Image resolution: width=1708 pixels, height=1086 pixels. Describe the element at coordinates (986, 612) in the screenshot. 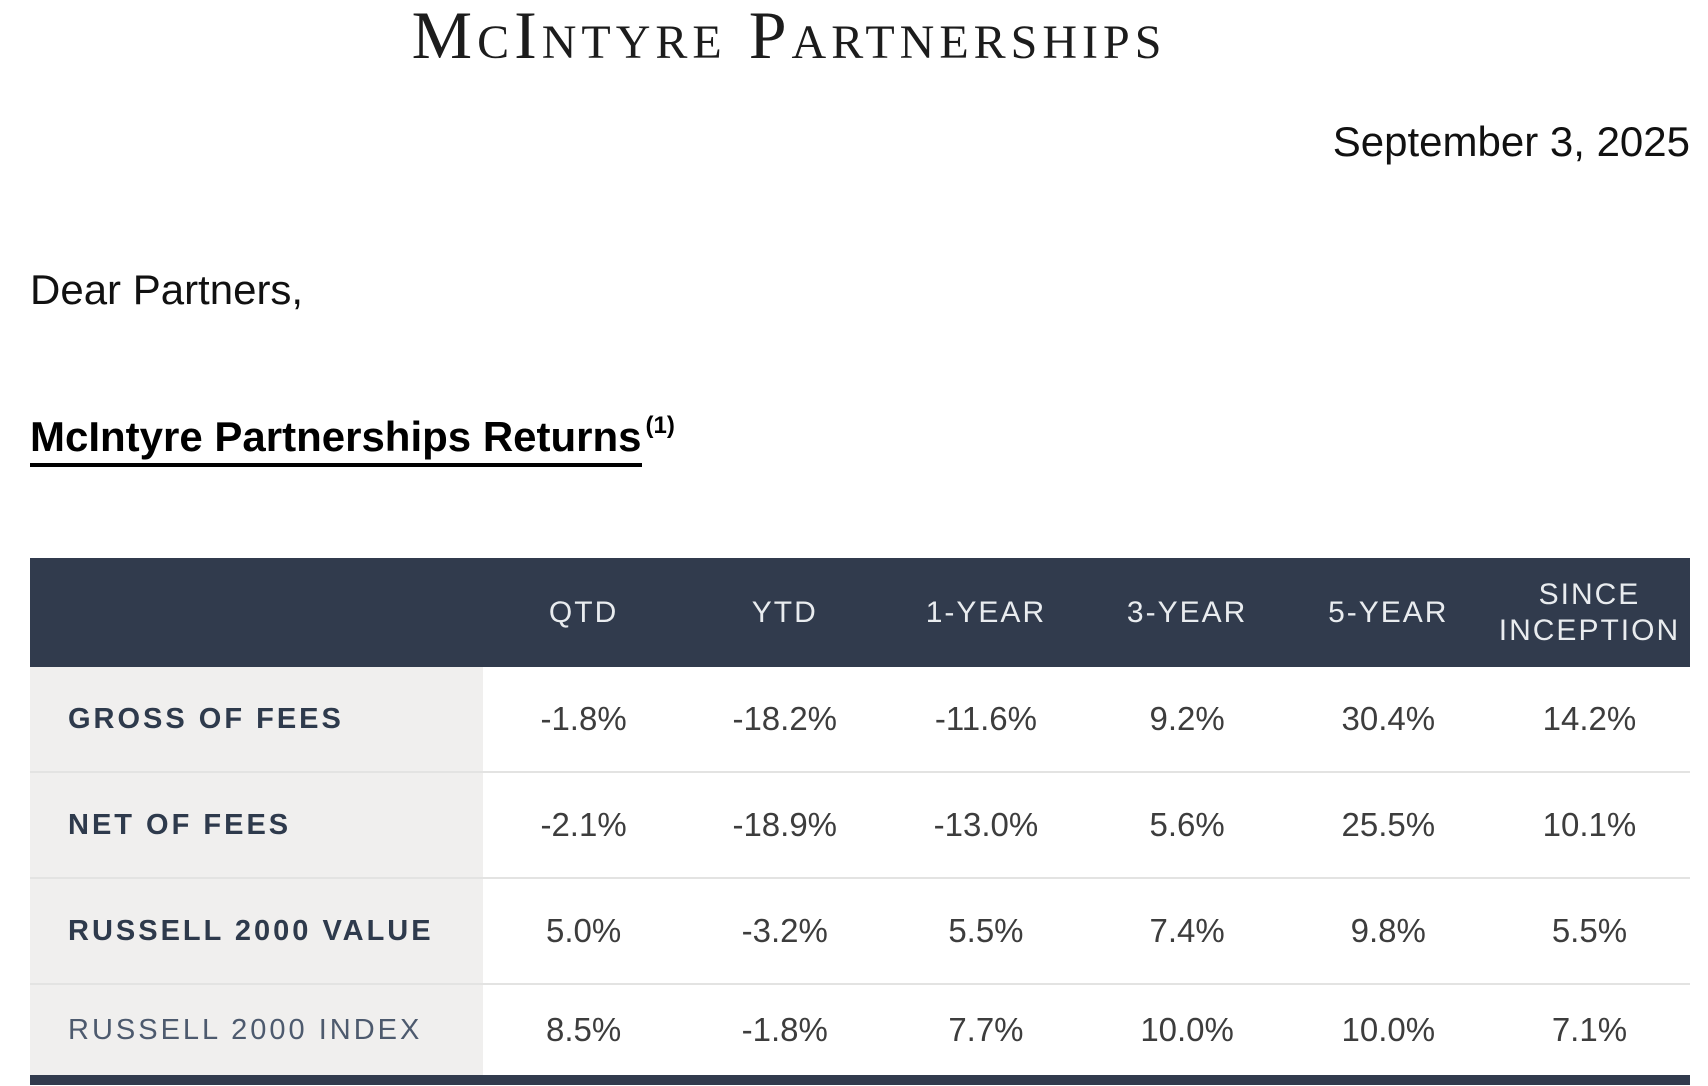

I see `column-header-1-year: 1-YEAR` at that location.